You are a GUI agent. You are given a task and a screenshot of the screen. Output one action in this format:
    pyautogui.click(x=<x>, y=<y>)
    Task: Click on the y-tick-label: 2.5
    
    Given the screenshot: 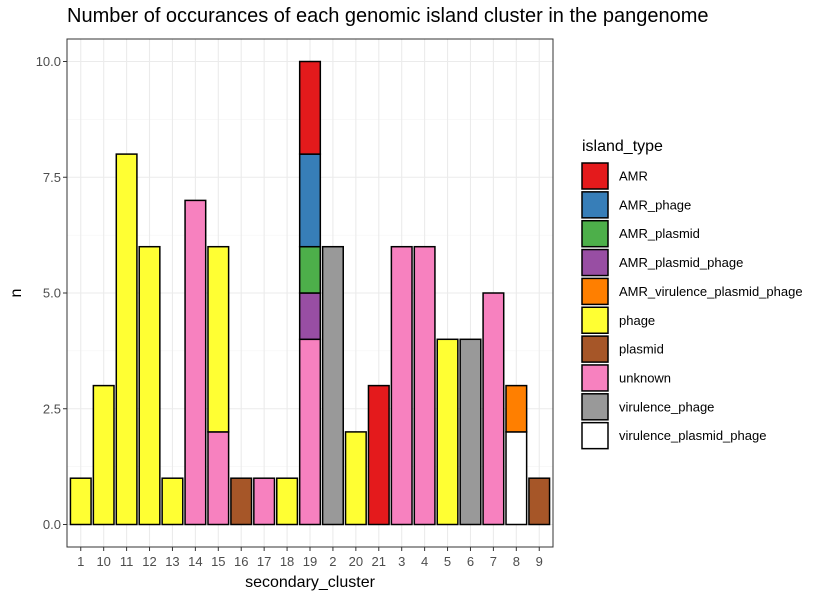 What is the action you would take?
    pyautogui.click(x=52, y=408)
    